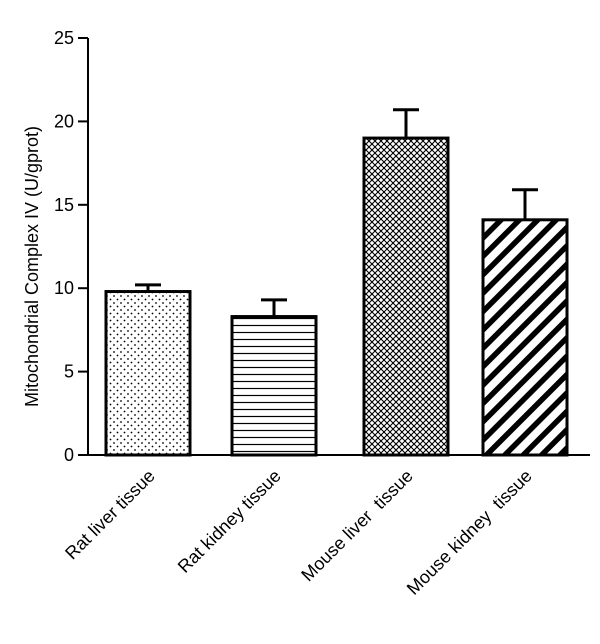 The image size is (600, 644). What do you see at coordinates (69, 372) in the screenshot?
I see `y-tick-label: 5` at bounding box center [69, 372].